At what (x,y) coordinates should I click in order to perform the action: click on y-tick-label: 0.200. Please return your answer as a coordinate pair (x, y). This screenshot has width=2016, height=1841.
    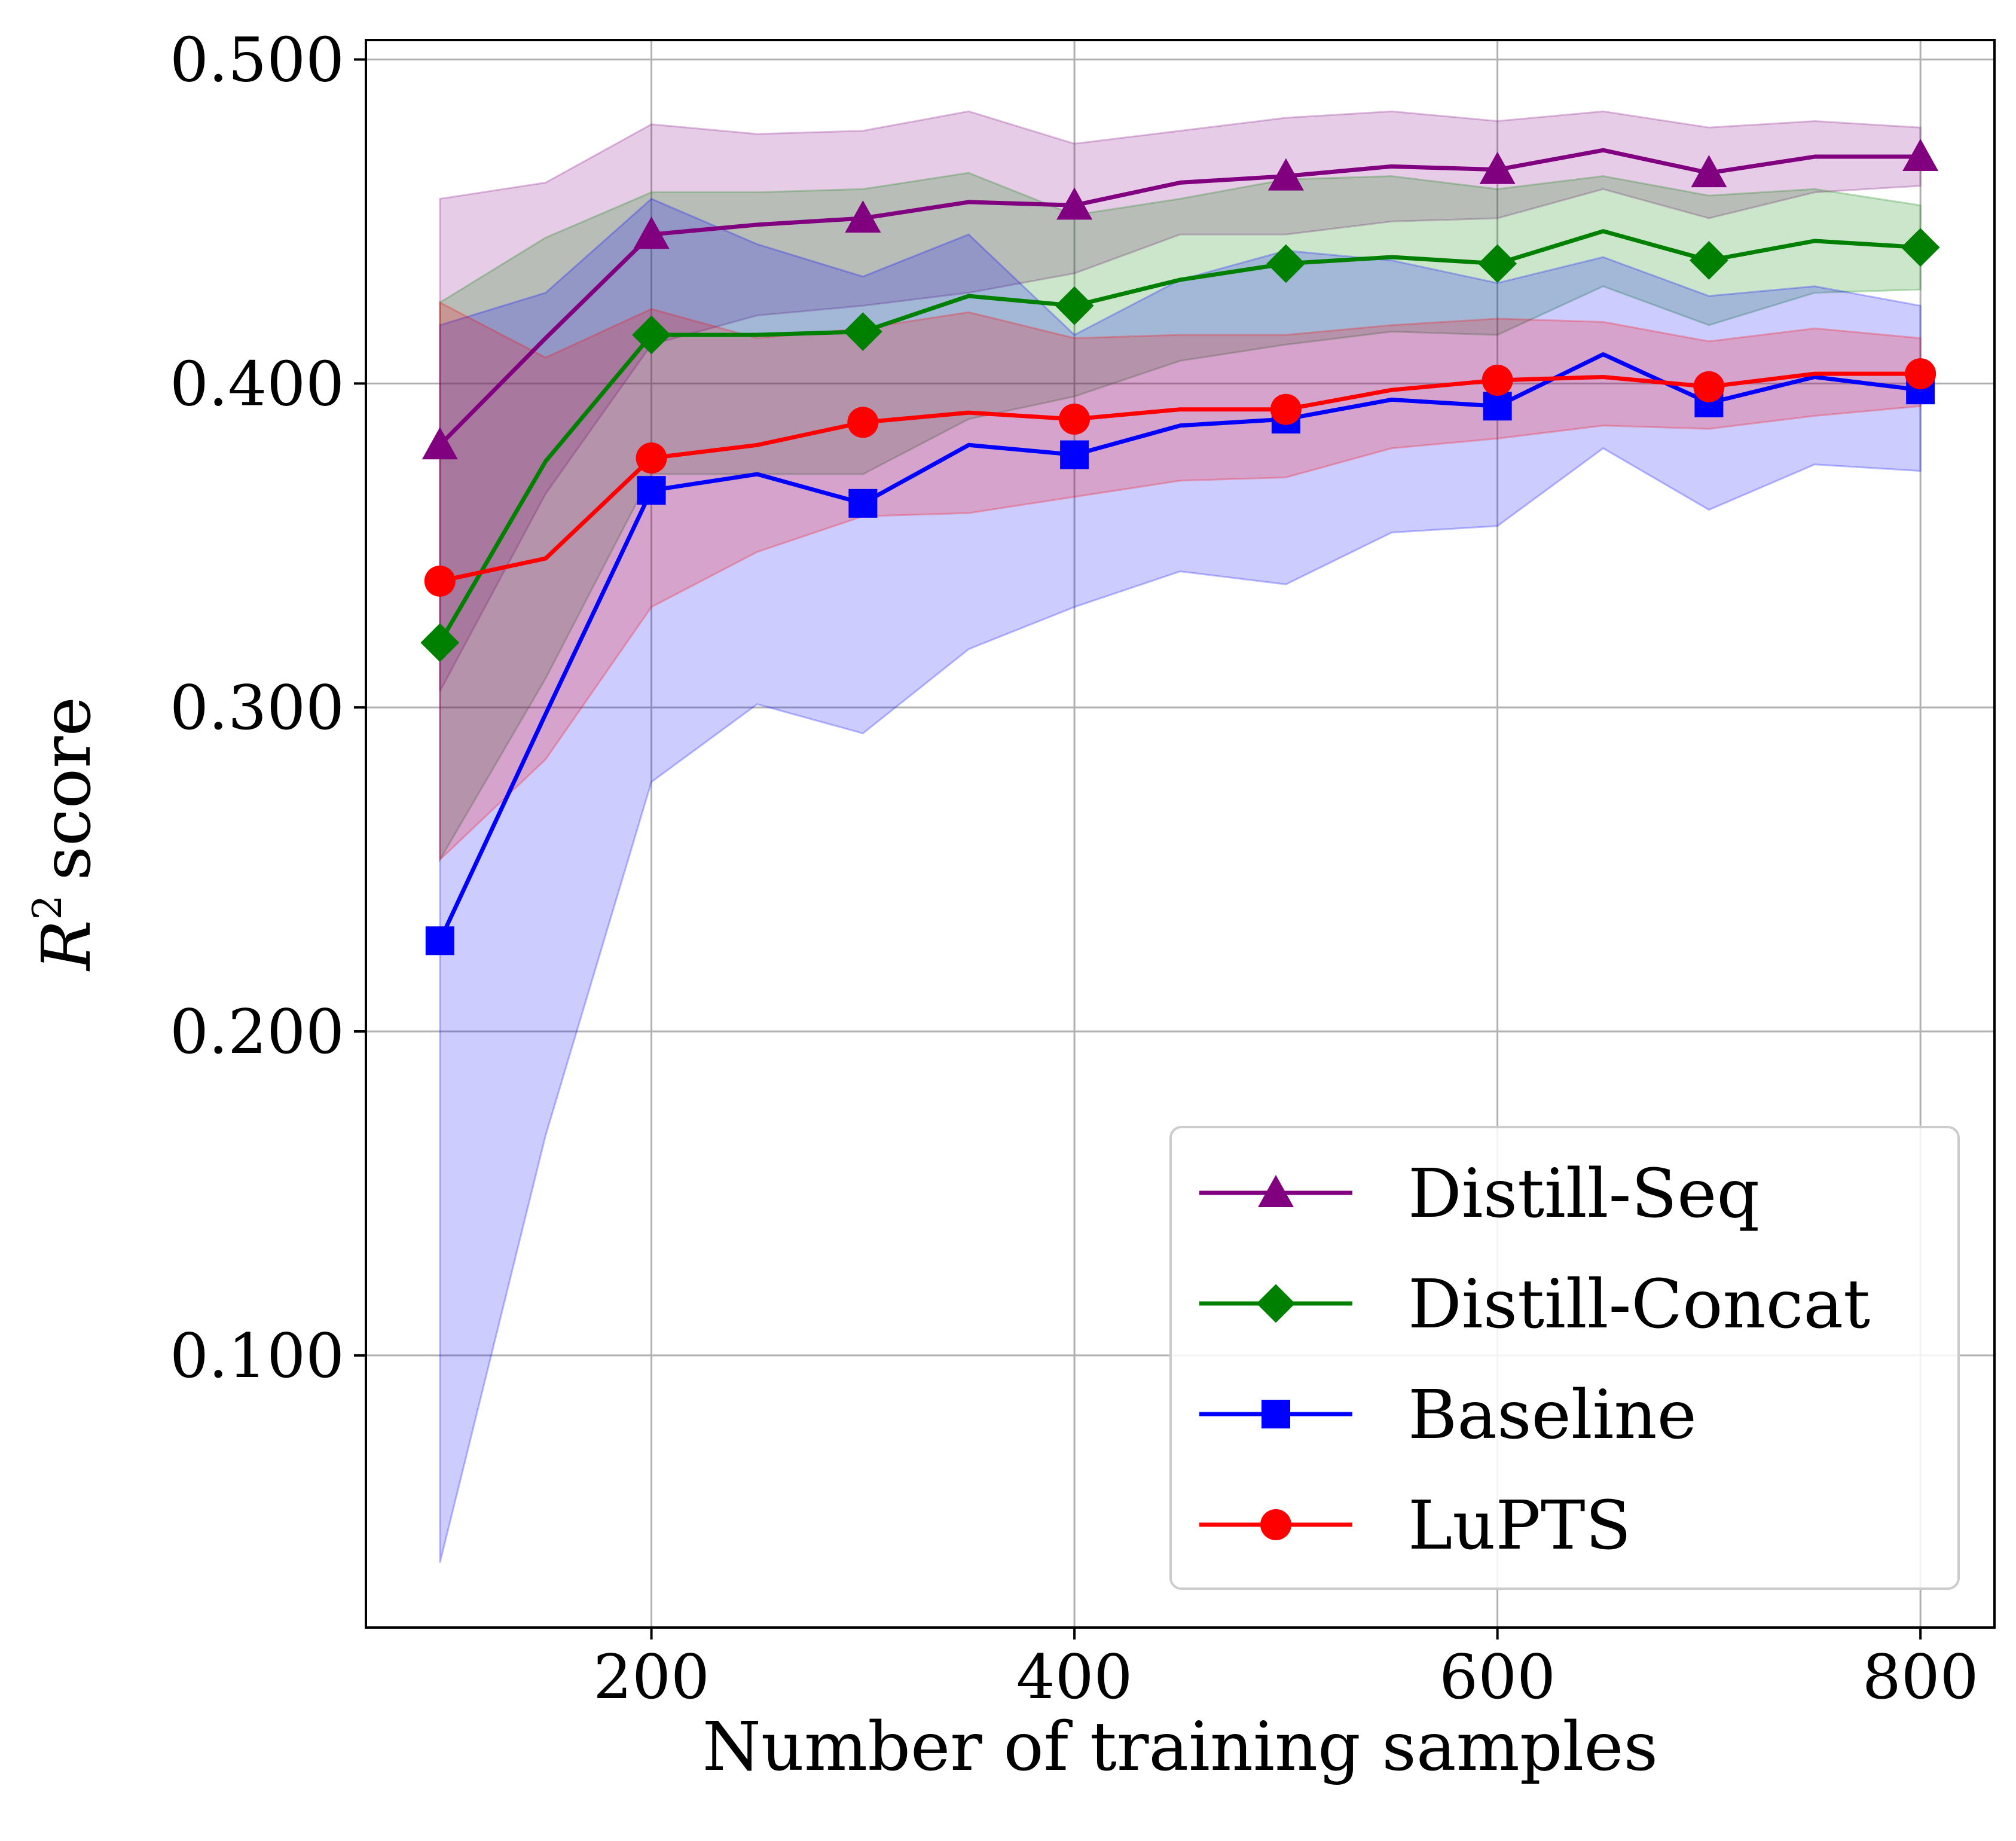
    Looking at the image, I should click on (257, 1032).